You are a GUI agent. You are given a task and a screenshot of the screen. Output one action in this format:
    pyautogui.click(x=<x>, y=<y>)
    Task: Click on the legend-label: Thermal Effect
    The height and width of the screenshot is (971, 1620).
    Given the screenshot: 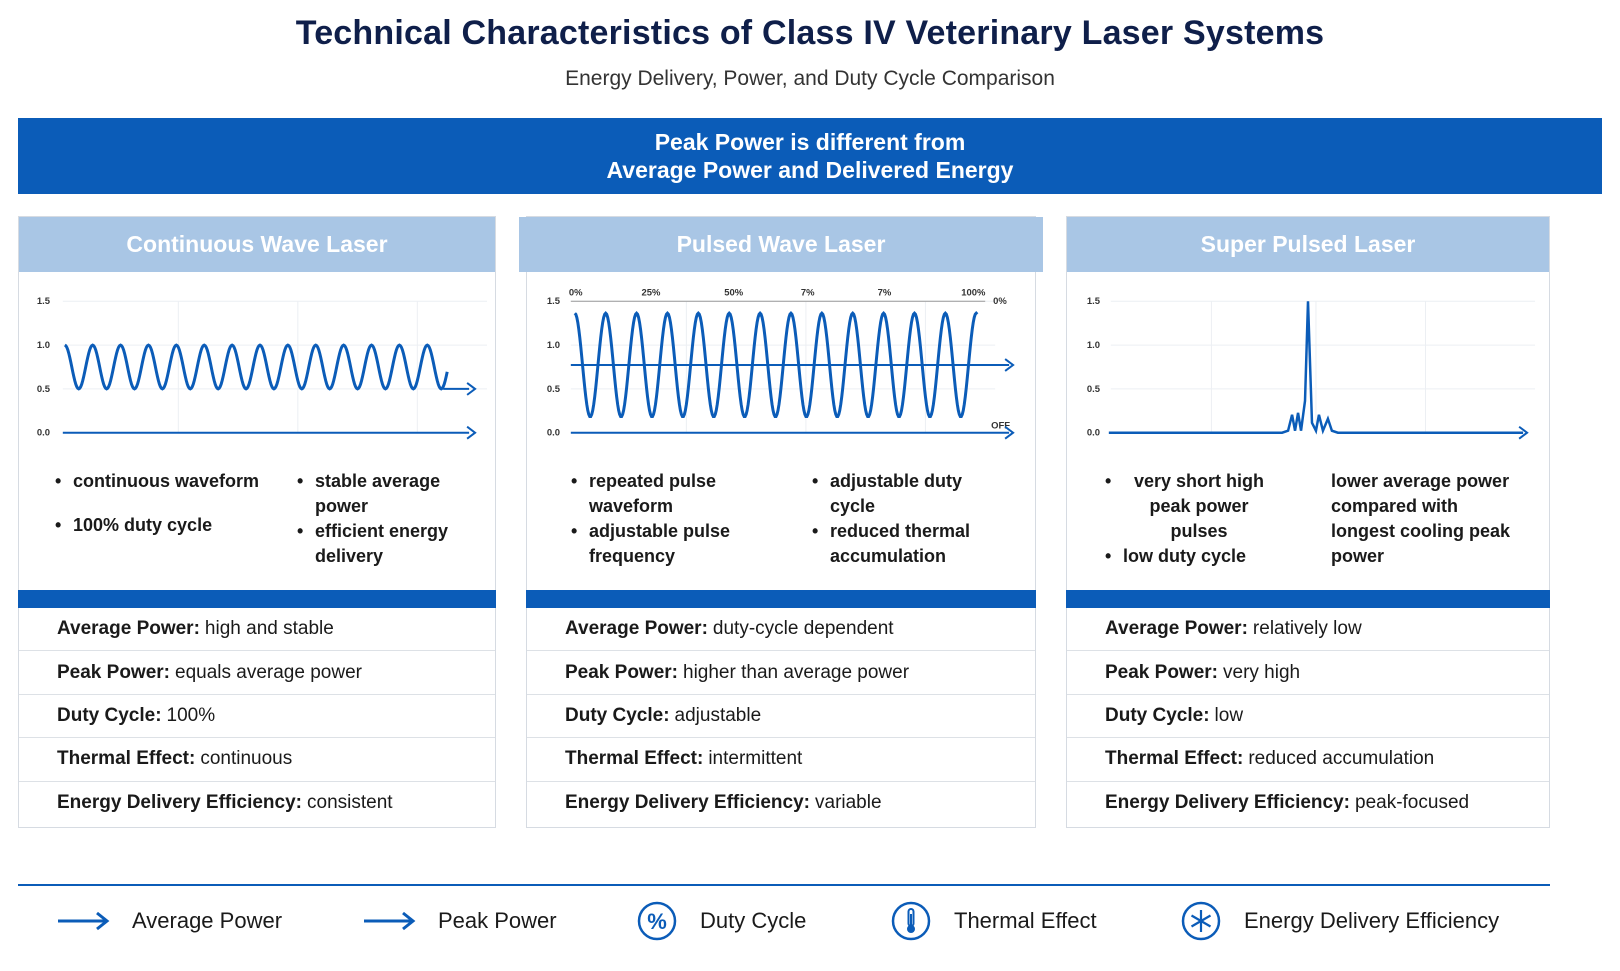 What is the action you would take?
    pyautogui.click(x=1025, y=920)
    